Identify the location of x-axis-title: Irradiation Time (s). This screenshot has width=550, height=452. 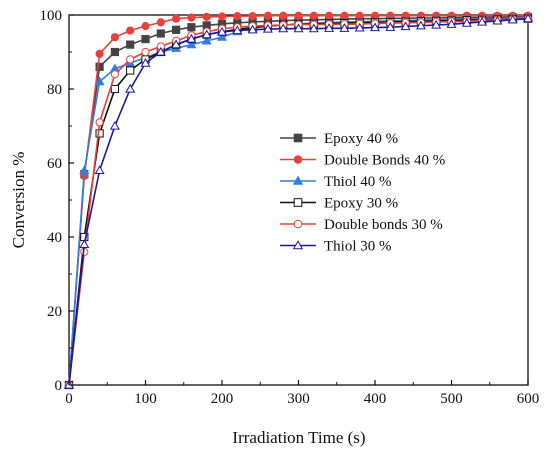
(298, 437).